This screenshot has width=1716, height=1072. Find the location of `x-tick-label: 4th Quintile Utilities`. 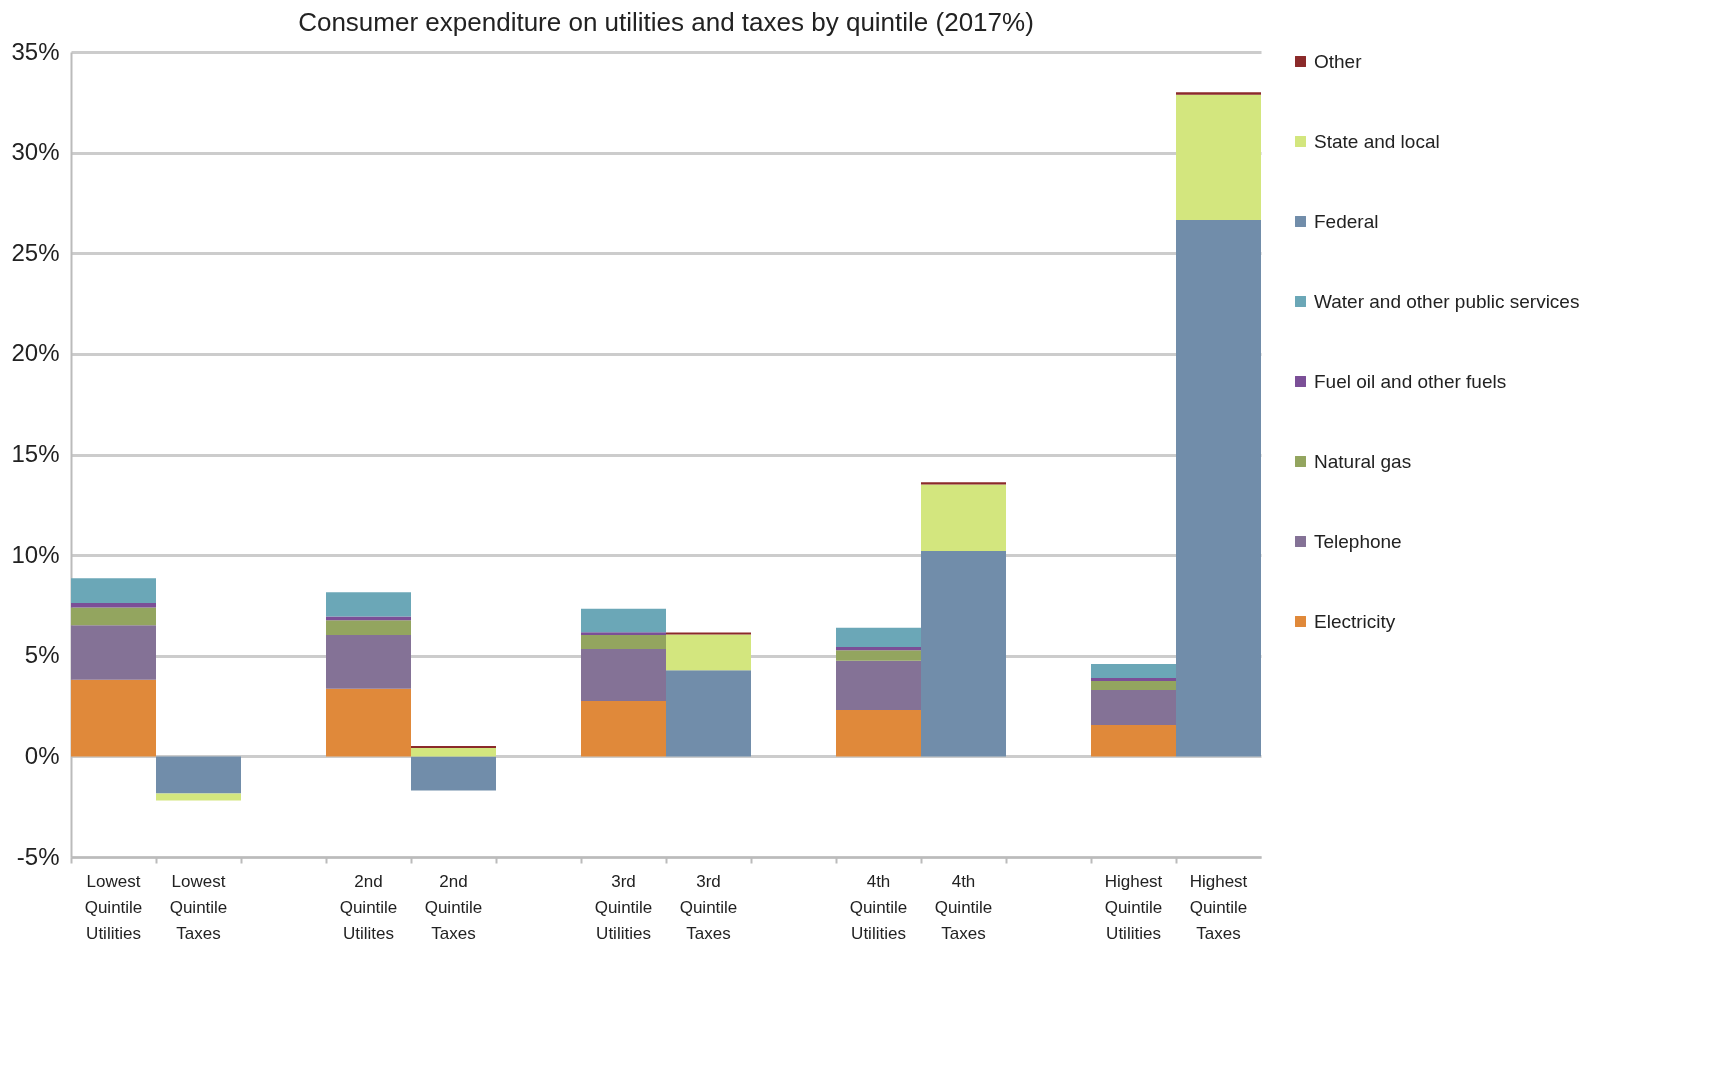

x-tick-label: 4th Quintile Utilities is located at coordinates (878, 907).